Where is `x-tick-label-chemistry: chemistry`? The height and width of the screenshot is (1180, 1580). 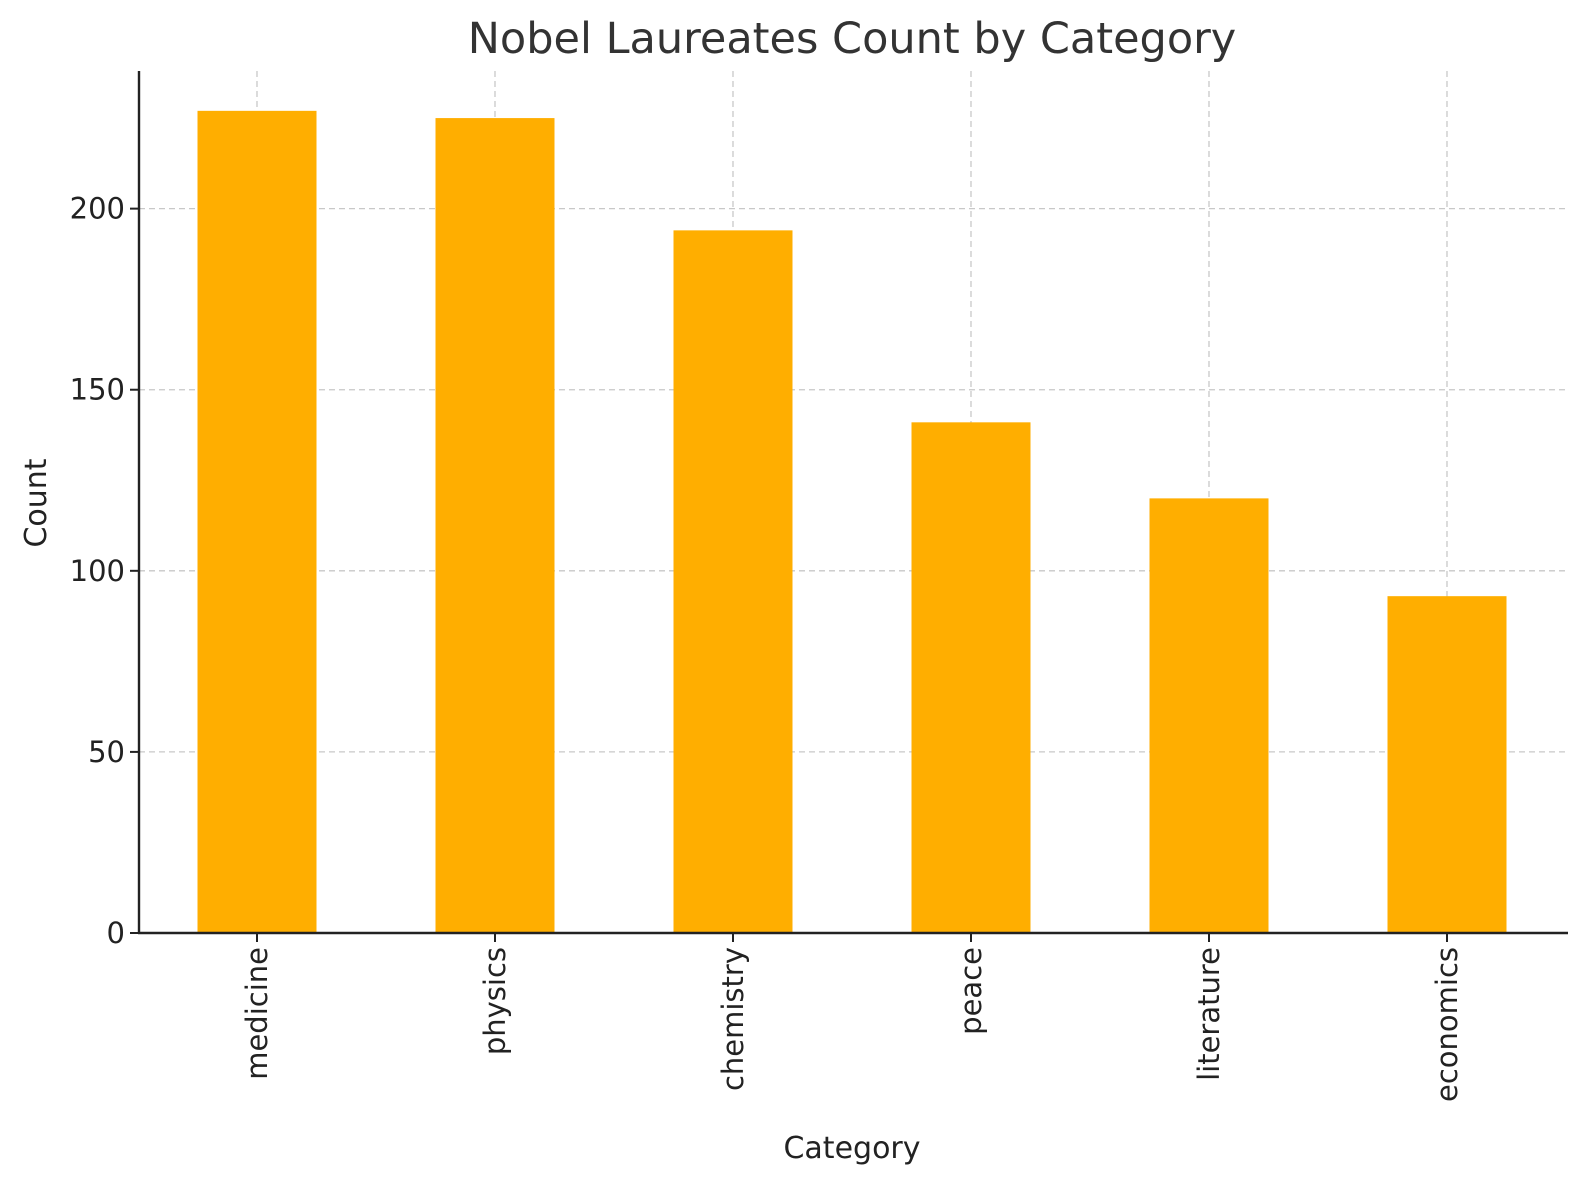 x-tick-label-chemistry: chemistry is located at coordinates (733, 1019).